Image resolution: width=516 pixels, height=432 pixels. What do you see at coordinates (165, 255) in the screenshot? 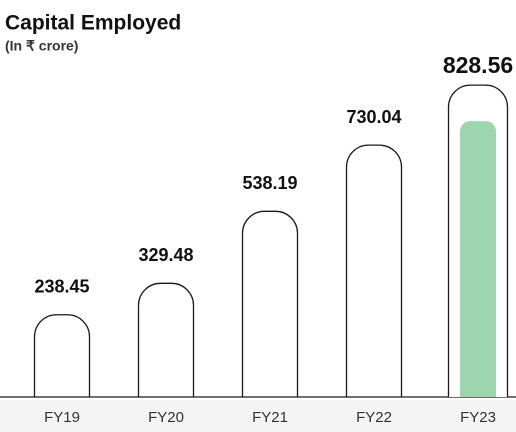
I see `data-label: 329.48` at bounding box center [165, 255].